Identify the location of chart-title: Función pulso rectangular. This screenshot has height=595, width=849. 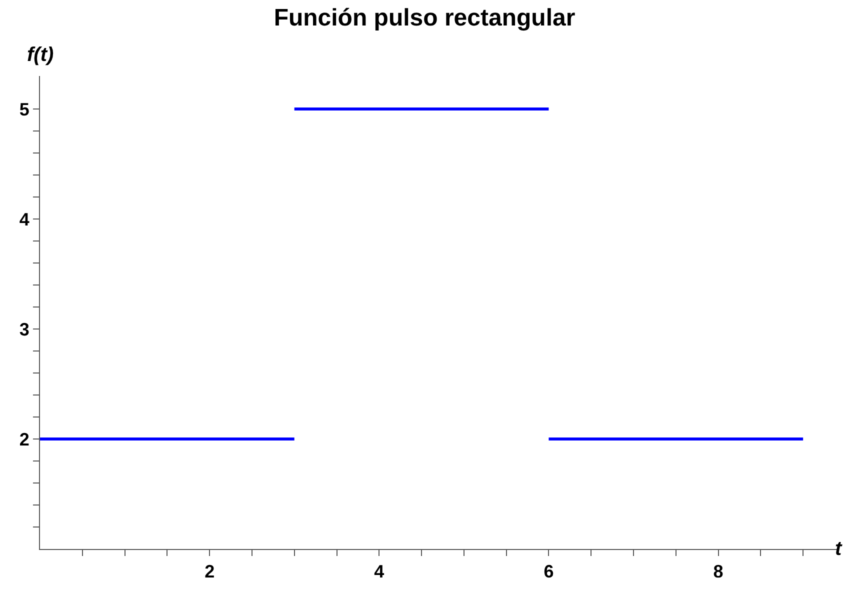
(425, 18).